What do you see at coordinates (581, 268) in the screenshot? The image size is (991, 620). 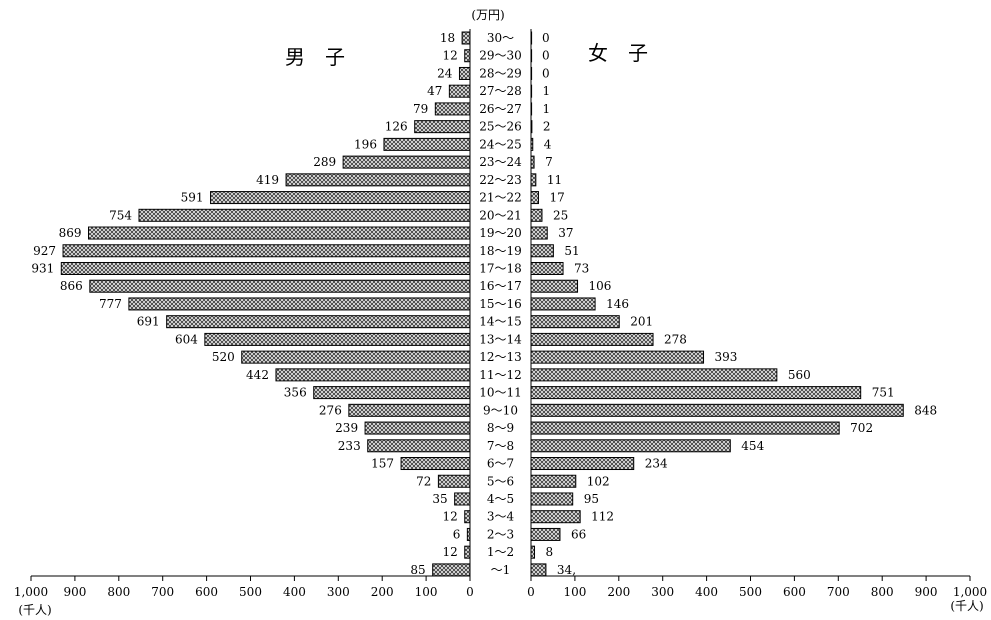 I see `female-value-label: 73` at bounding box center [581, 268].